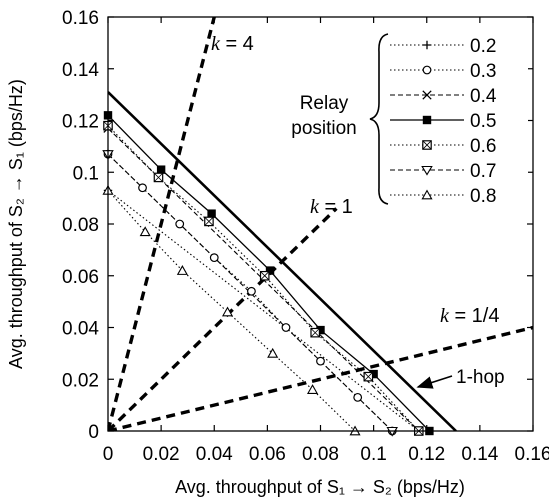 The height and width of the screenshot is (502, 549). I want to click on x-tick-label: 0.04, so click(214, 454).